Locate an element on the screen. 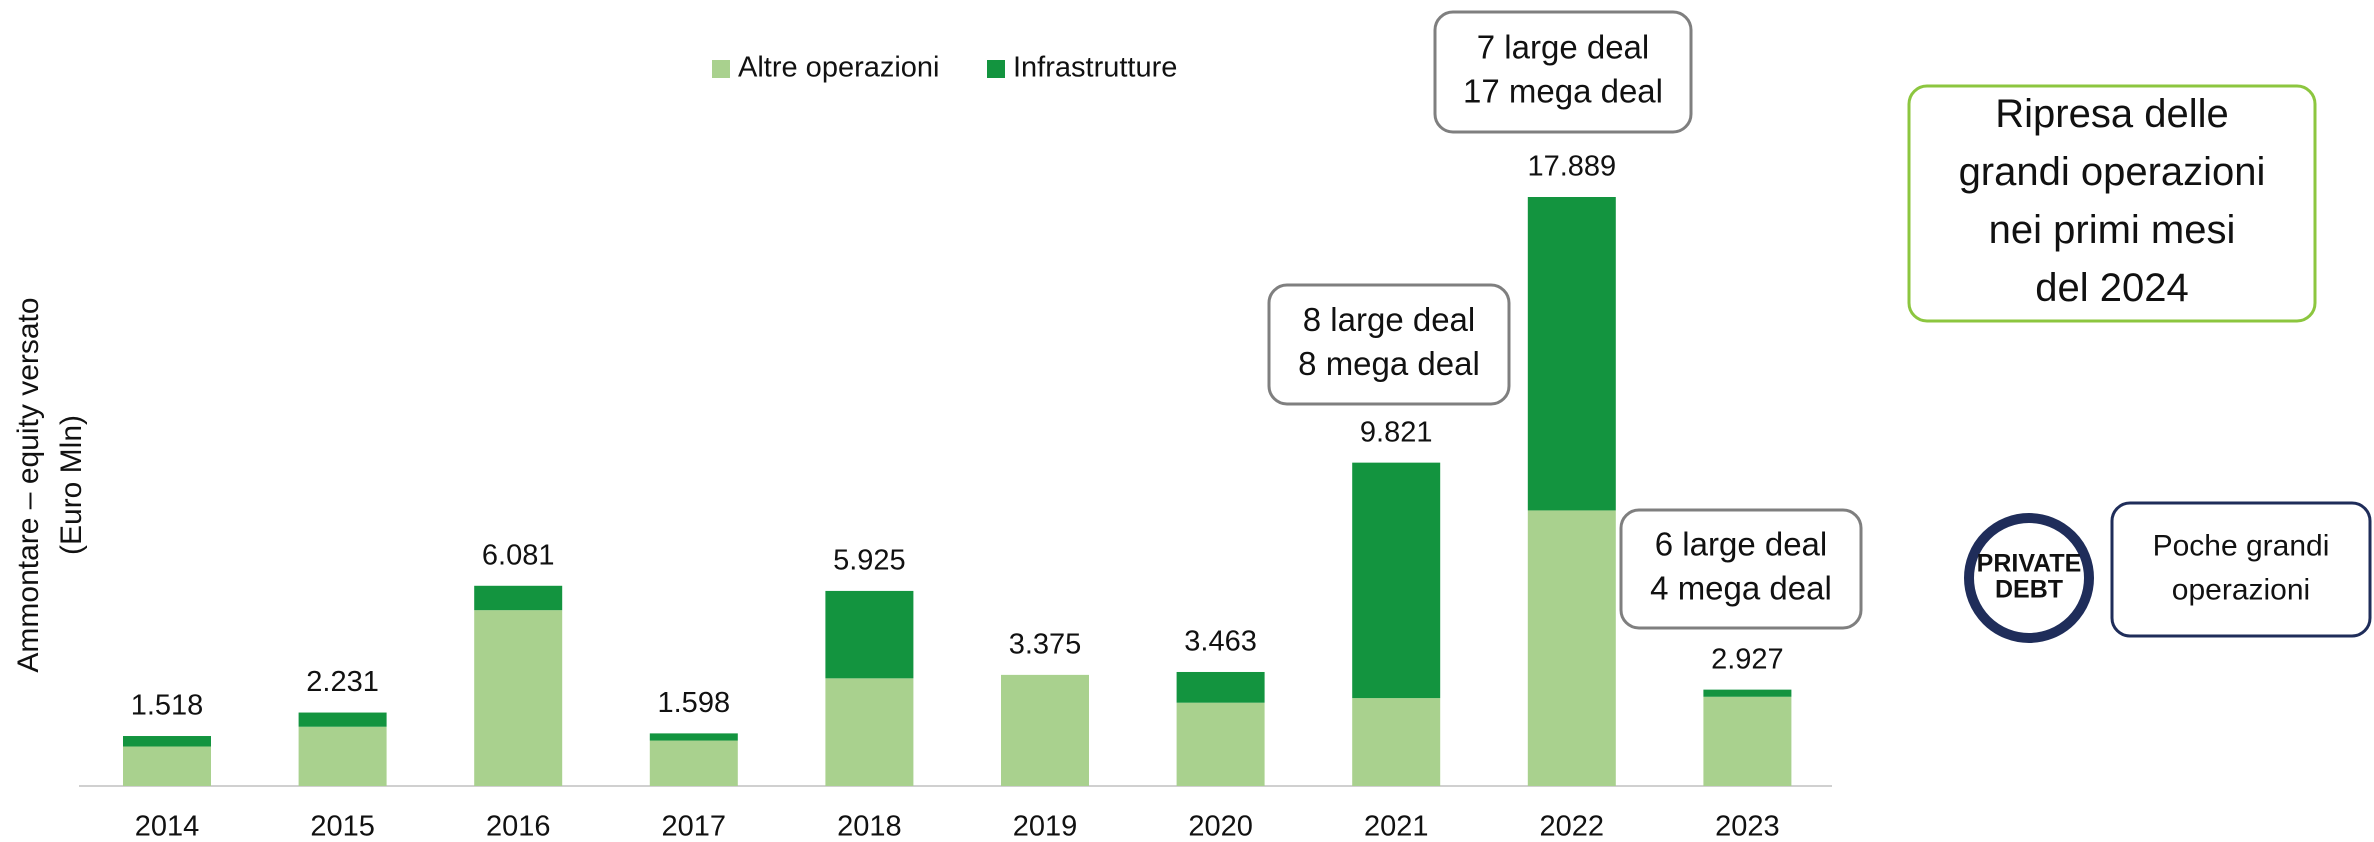 The width and height of the screenshot is (2374, 842). logo-text: PRIVATE is located at coordinates (2029, 564).